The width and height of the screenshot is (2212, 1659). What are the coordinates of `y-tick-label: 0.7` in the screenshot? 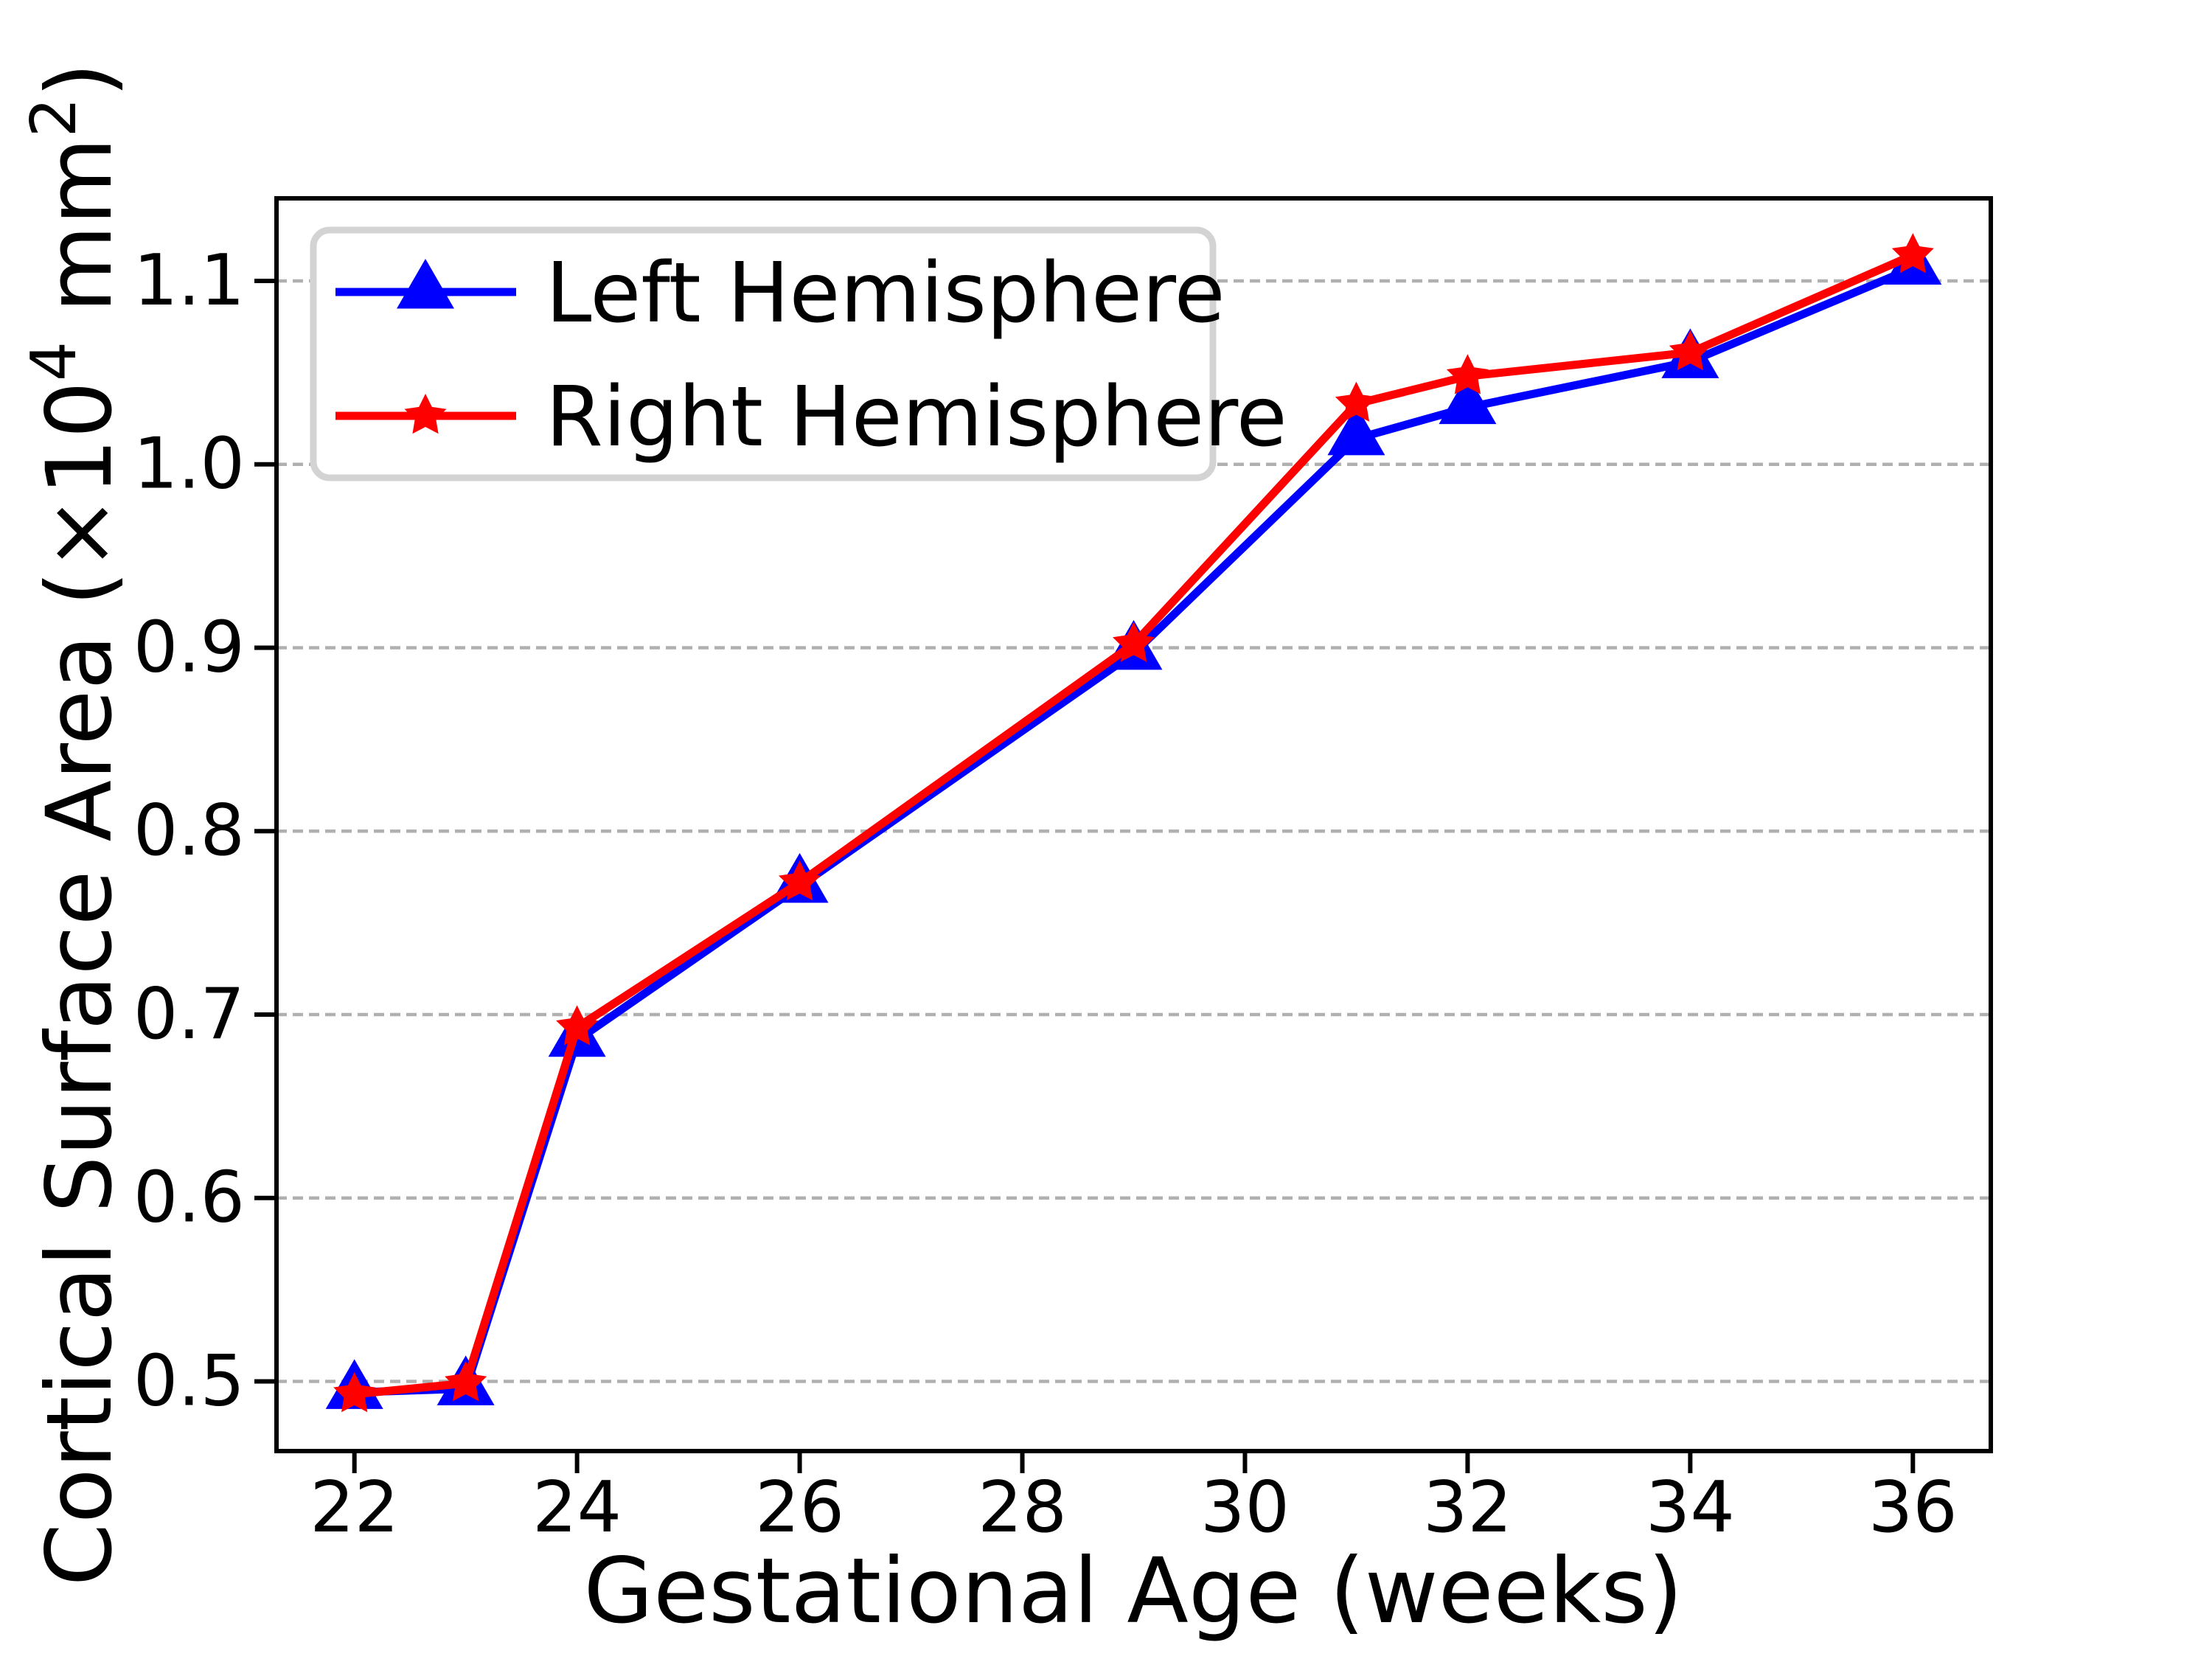 It's located at (189, 1014).